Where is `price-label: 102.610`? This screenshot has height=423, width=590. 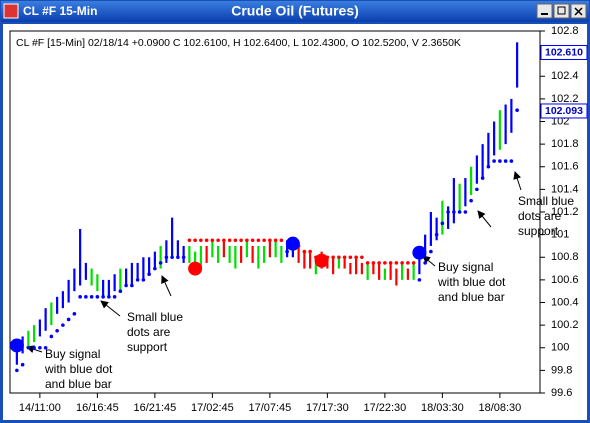
price-label: 102.610 is located at coordinates (564, 52).